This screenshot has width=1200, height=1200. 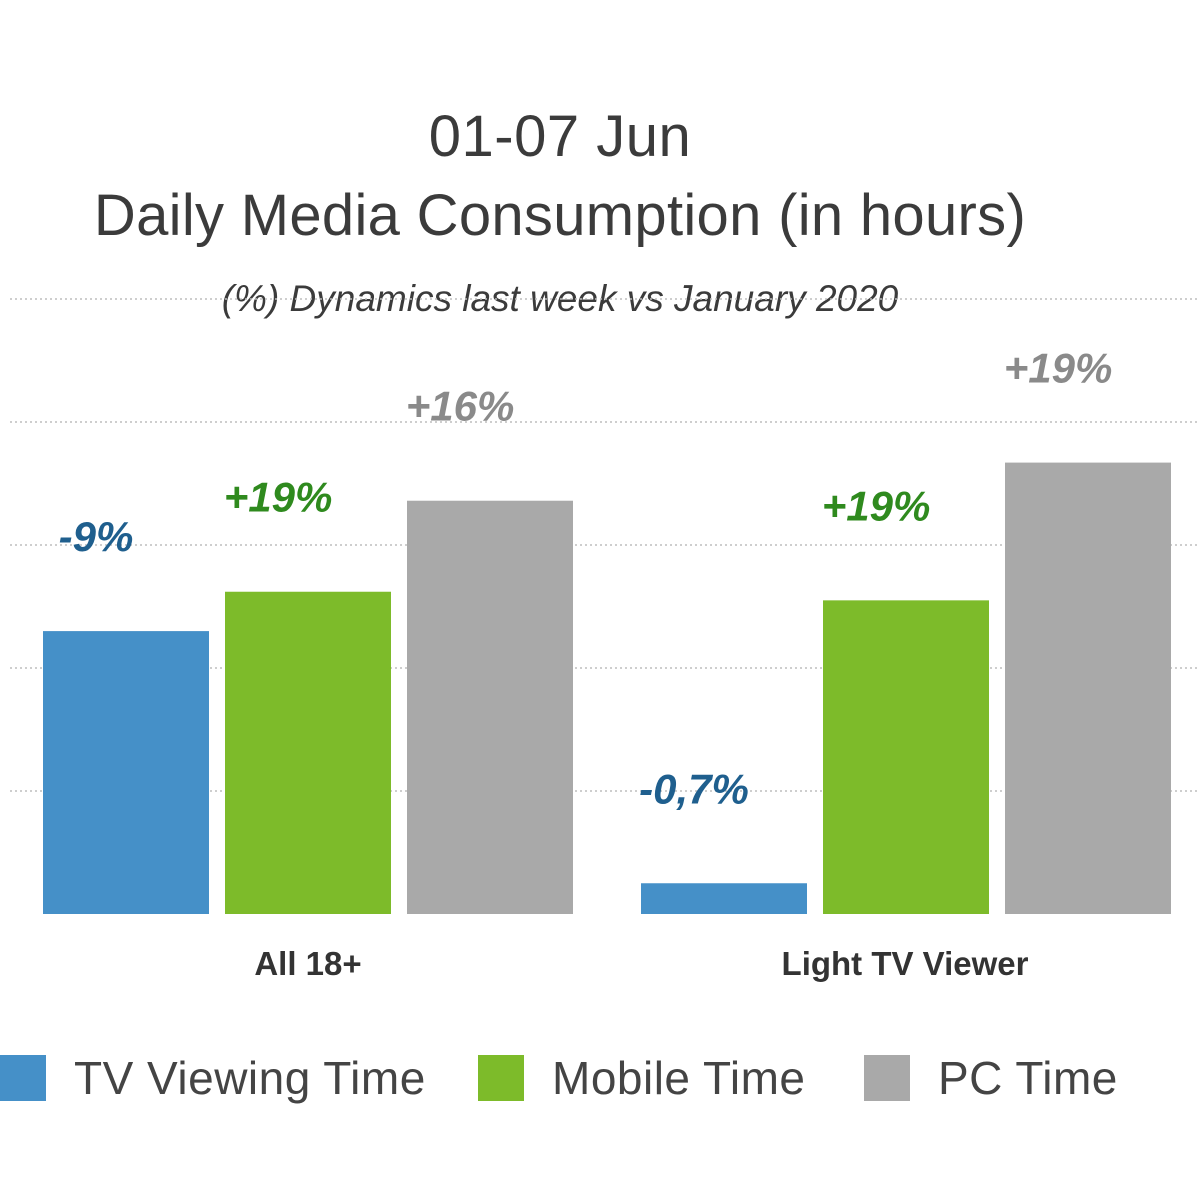 What do you see at coordinates (1028, 1078) in the screenshot?
I see `legend-label-pc: PC Time` at bounding box center [1028, 1078].